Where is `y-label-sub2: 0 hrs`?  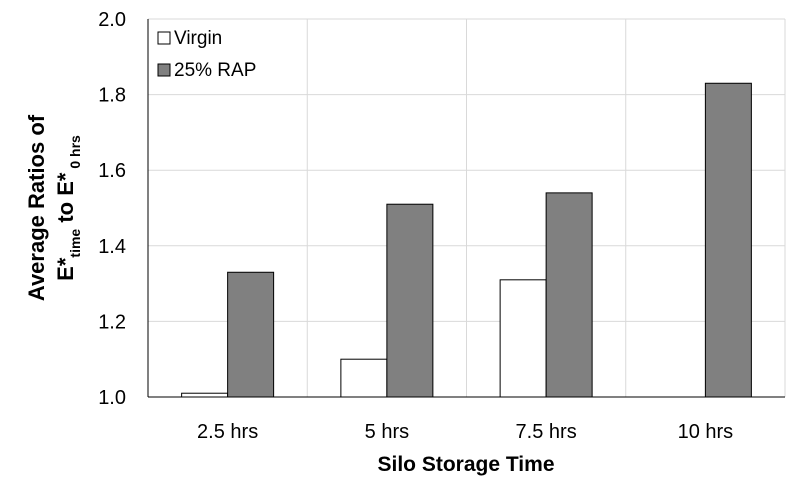 y-label-sub2: 0 hrs is located at coordinates (75, 154).